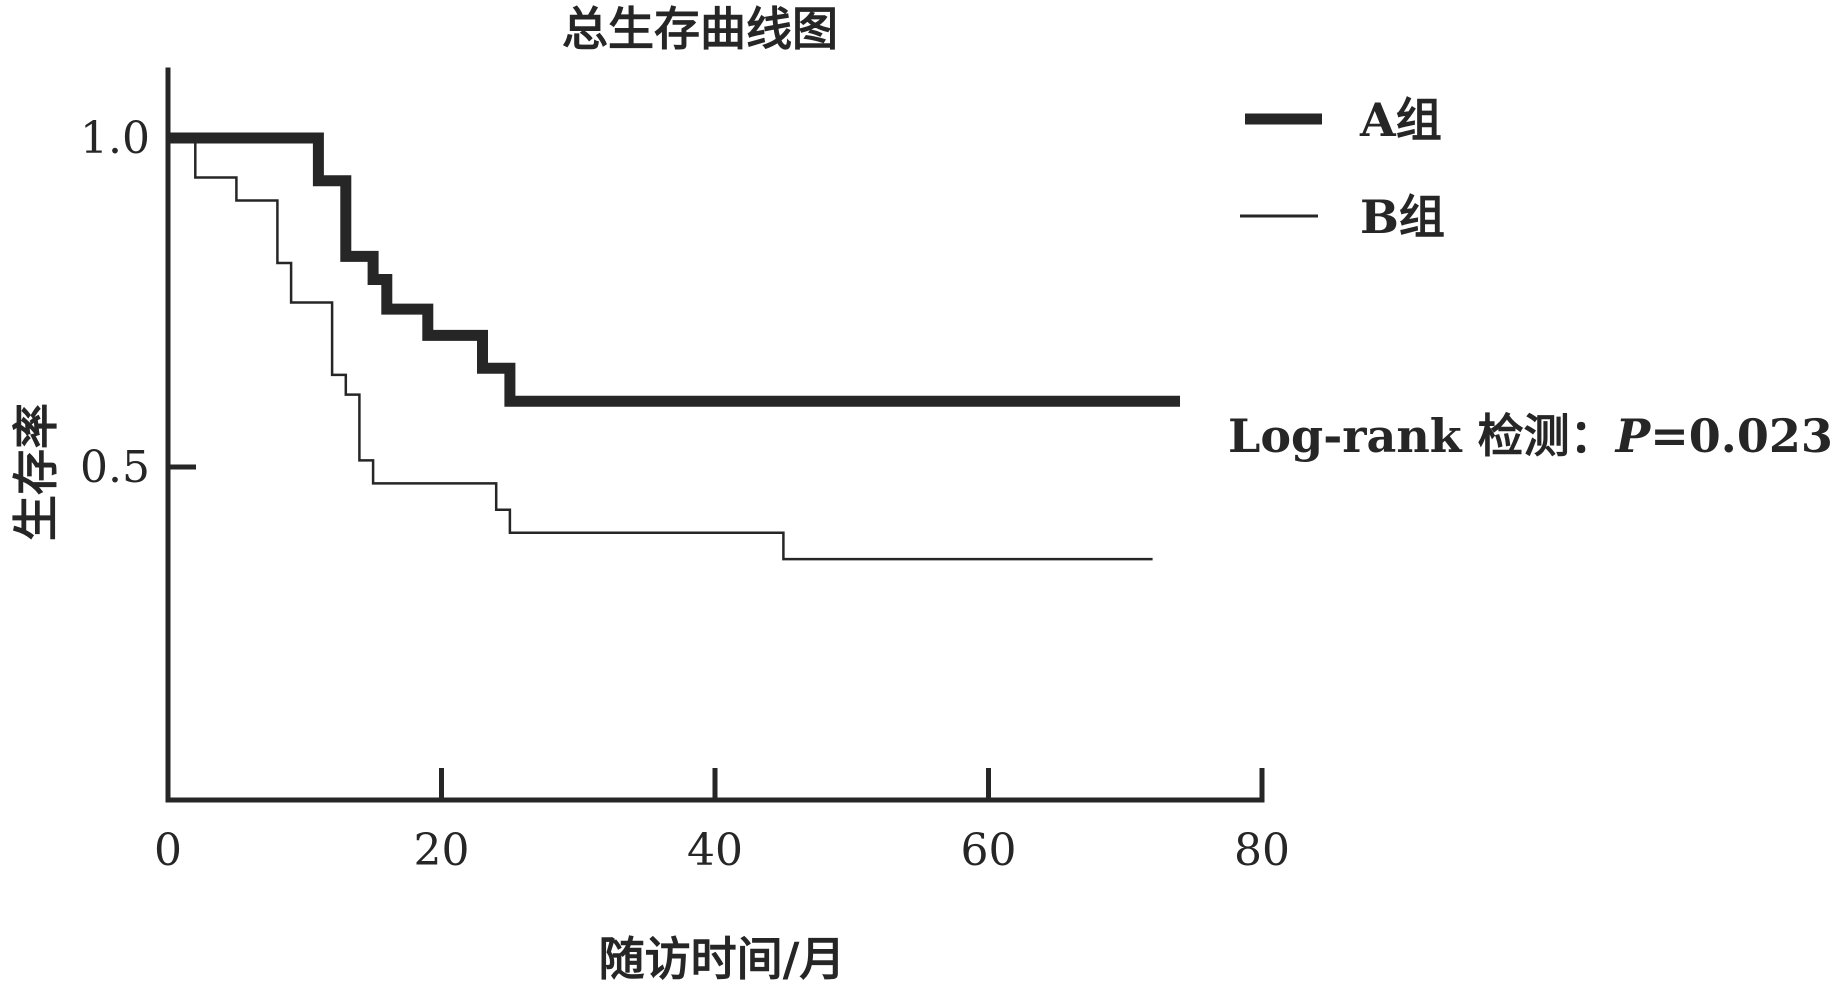  I want to click on y-axis-title: 生存率, so click(36, 472).